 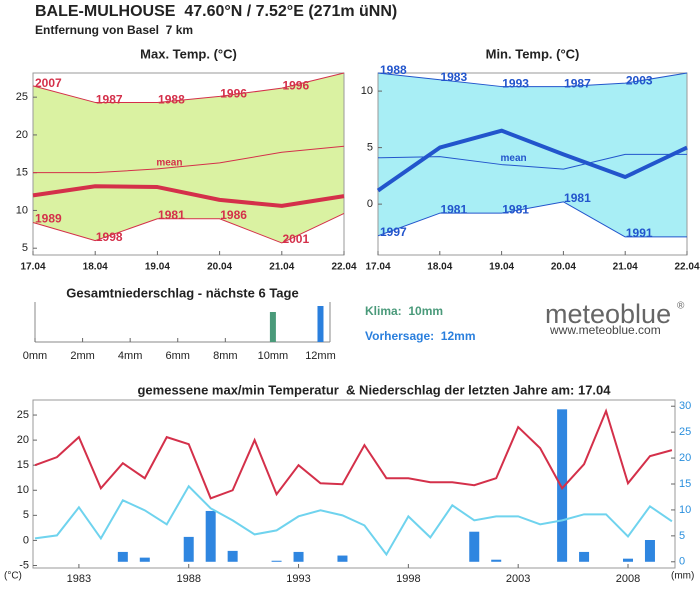 What do you see at coordinates (109, 100) in the screenshot?
I see `record-year-label: 1987` at bounding box center [109, 100].